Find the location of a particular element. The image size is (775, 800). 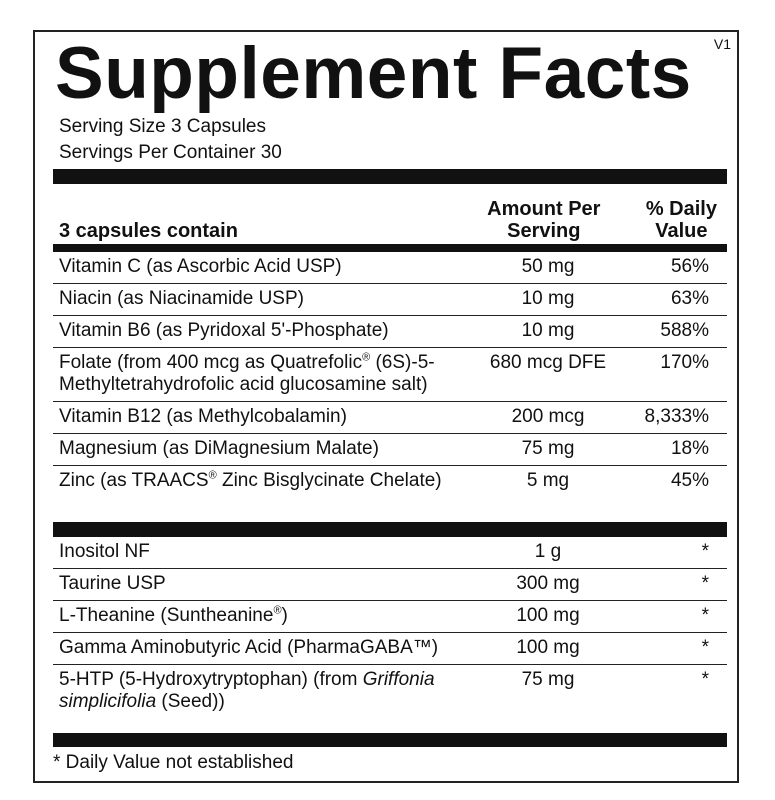

ingredient-name: Gamma Aminobutyric Acid (PharmaGABA™) is located at coordinates (249, 647).